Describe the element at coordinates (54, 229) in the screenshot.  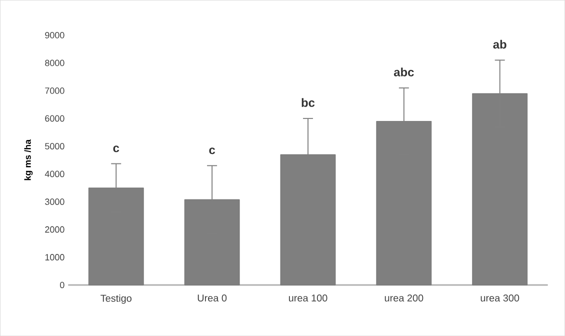
I see `y-tick-label: 2000` at that location.